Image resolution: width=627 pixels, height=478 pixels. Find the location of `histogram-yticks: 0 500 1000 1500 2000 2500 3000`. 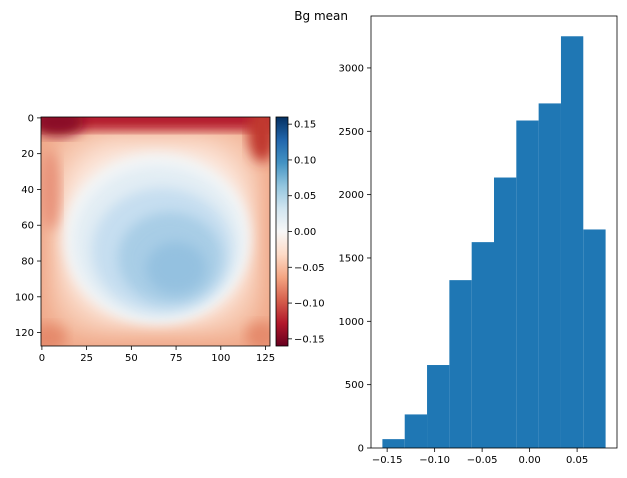

histogram-yticks: 0 500 1000 1500 2000 2500 3000 is located at coordinates (355, 259).